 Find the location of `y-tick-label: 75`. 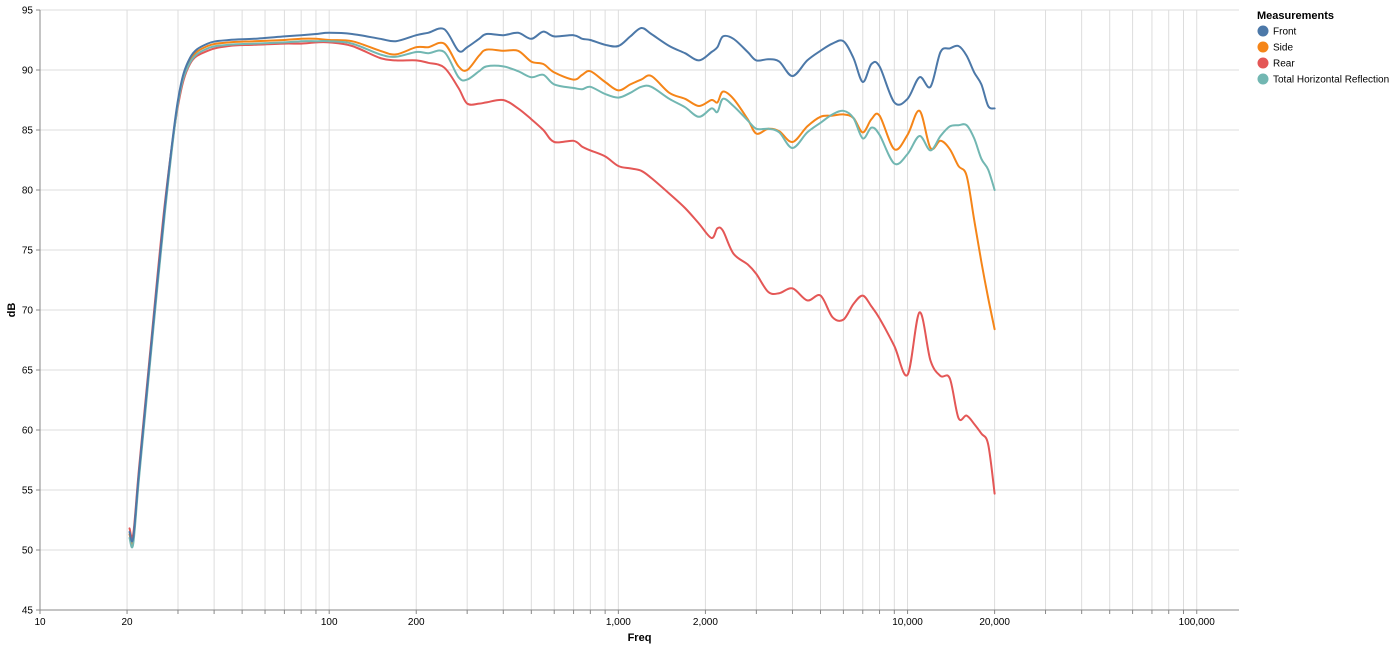

y-tick-label: 75 is located at coordinates (28, 251).